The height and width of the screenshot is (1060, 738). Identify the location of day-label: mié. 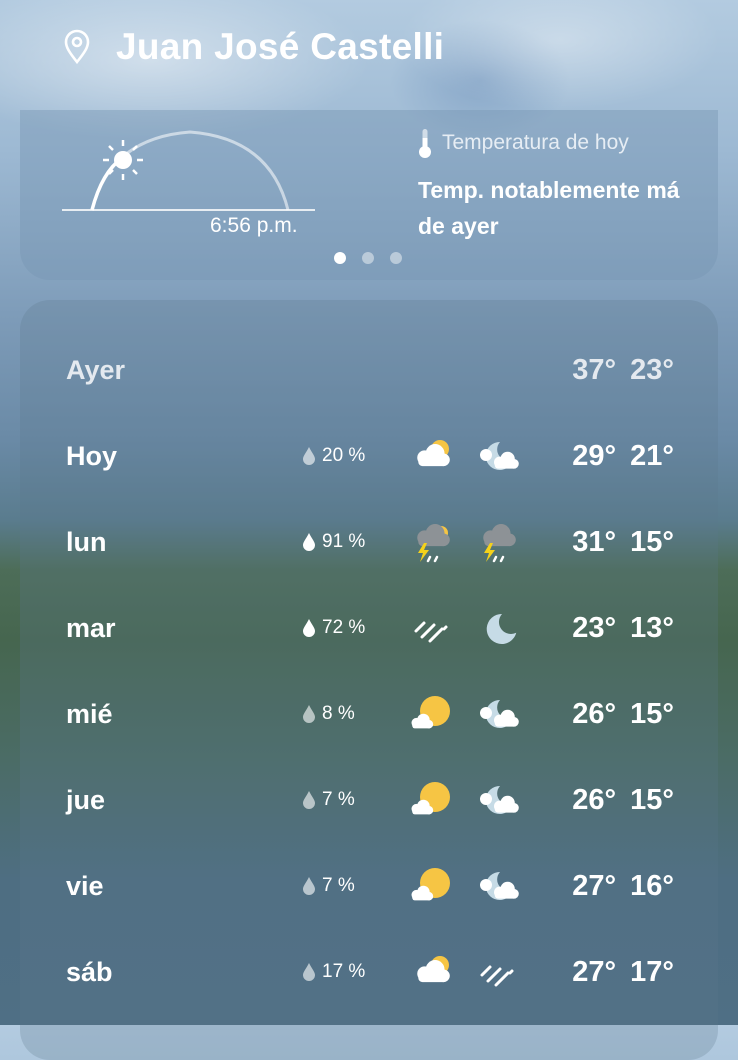
(89, 713).